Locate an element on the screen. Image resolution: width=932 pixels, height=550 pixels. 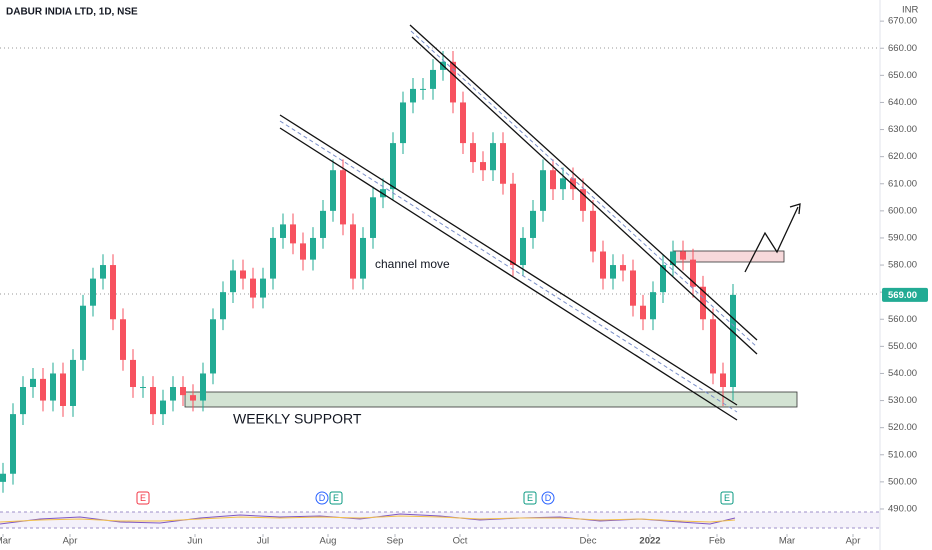
y-tick-label: 620.00 is located at coordinates (902, 156).